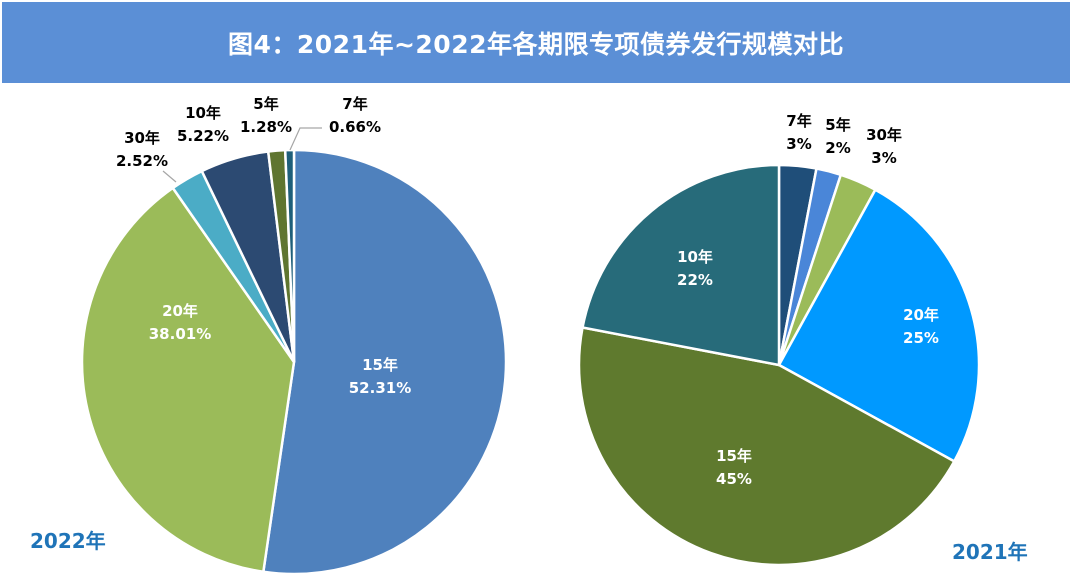  Describe the element at coordinates (266, 127) in the screenshot. I see `slice-value-label: 1.28%` at that location.